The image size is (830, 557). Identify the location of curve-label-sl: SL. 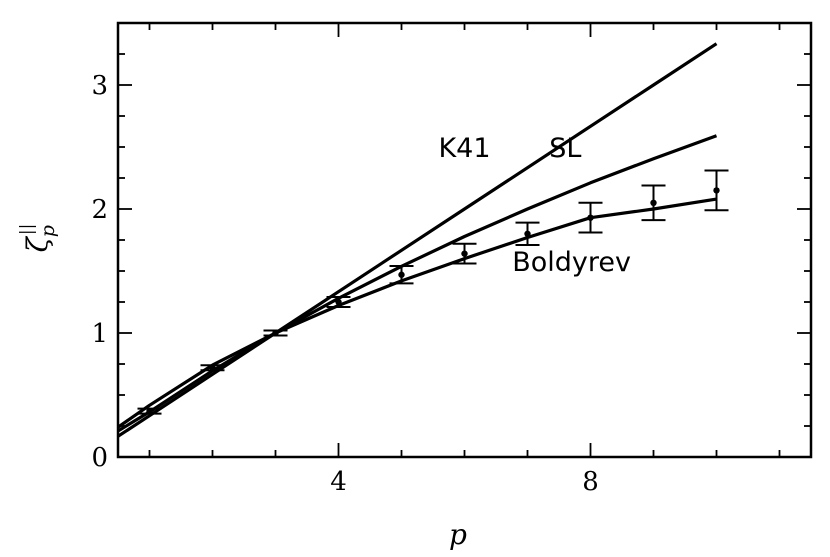
(565, 148).